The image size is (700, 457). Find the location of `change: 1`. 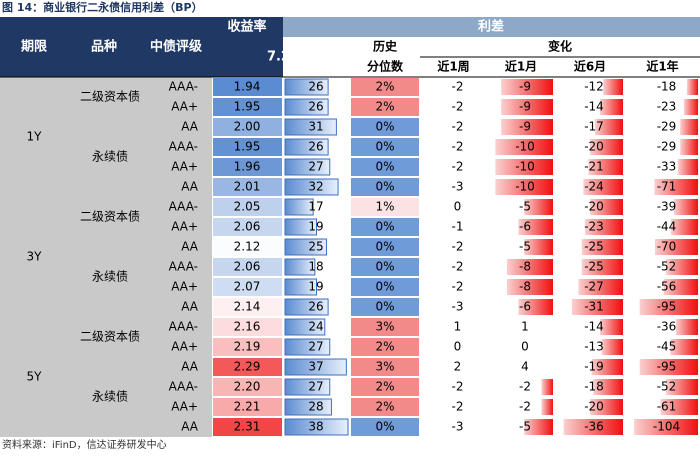

change: 1 is located at coordinates (525, 327).